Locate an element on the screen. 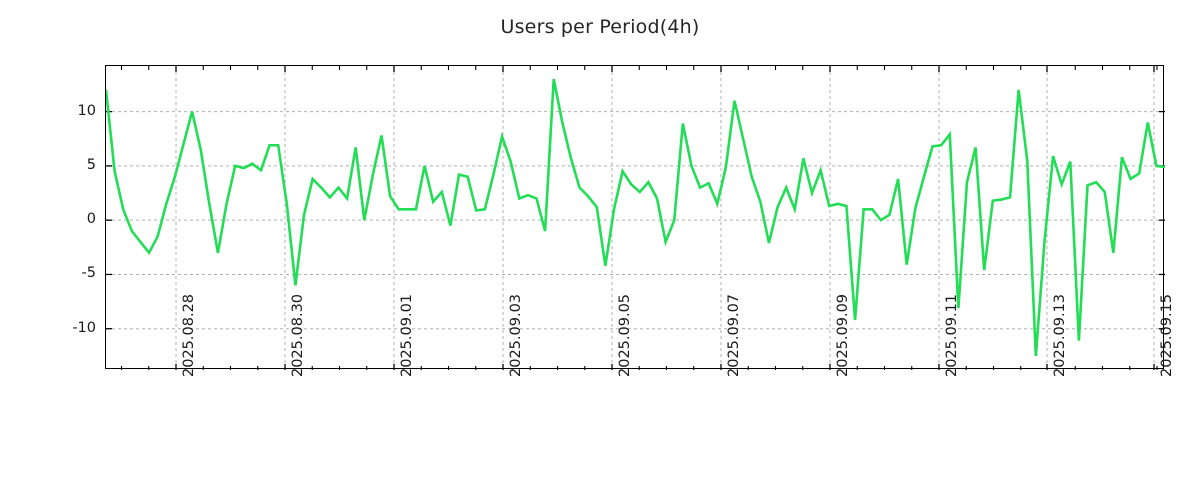 Image resolution: width=1200 pixels, height=500 pixels. y-axis-tick-labels: -10 -5 0 5 10 is located at coordinates (48, 250).